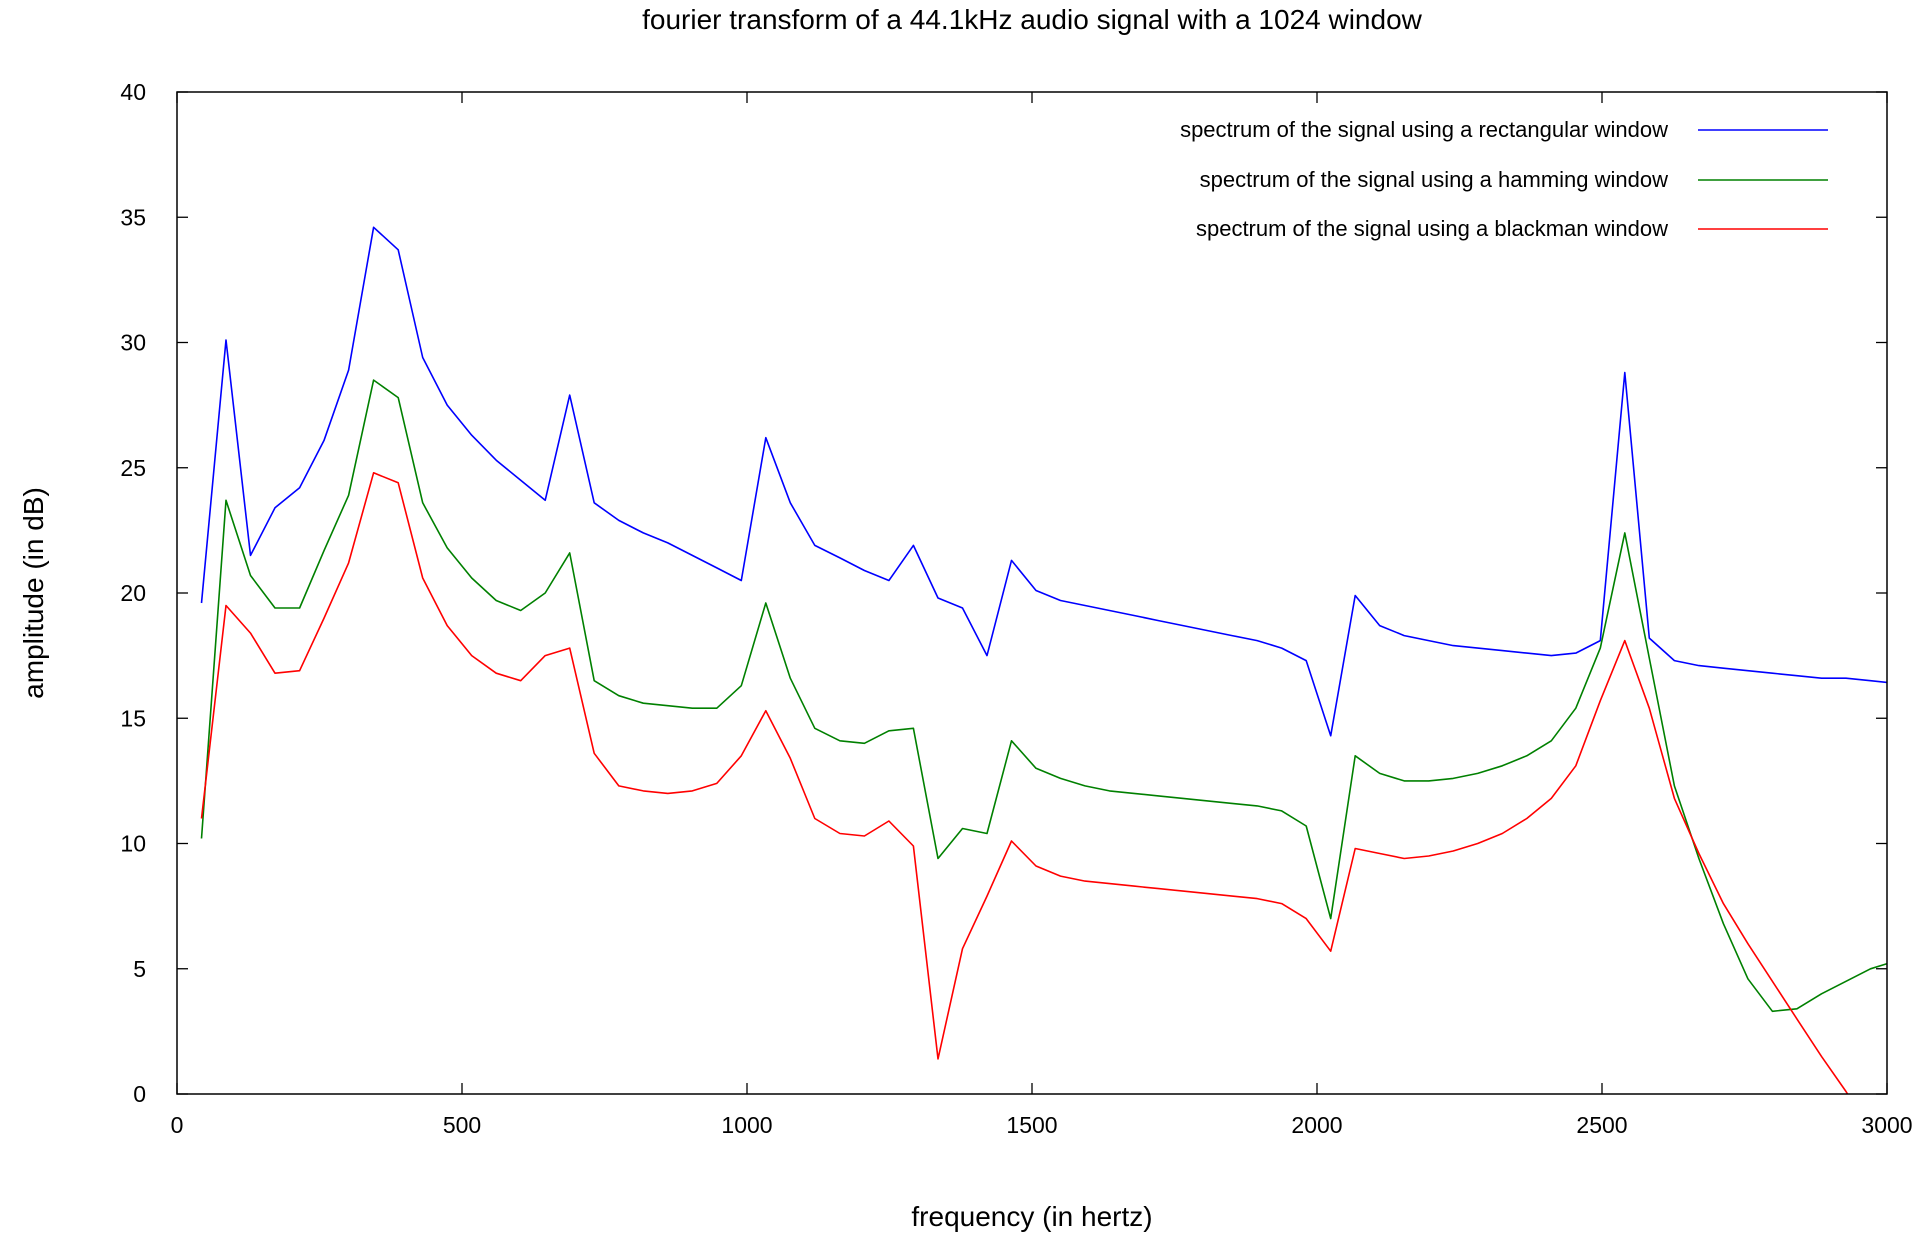 This screenshot has height=1244, width=1920. I want to click on x-tick-label: 0, so click(177, 1125).